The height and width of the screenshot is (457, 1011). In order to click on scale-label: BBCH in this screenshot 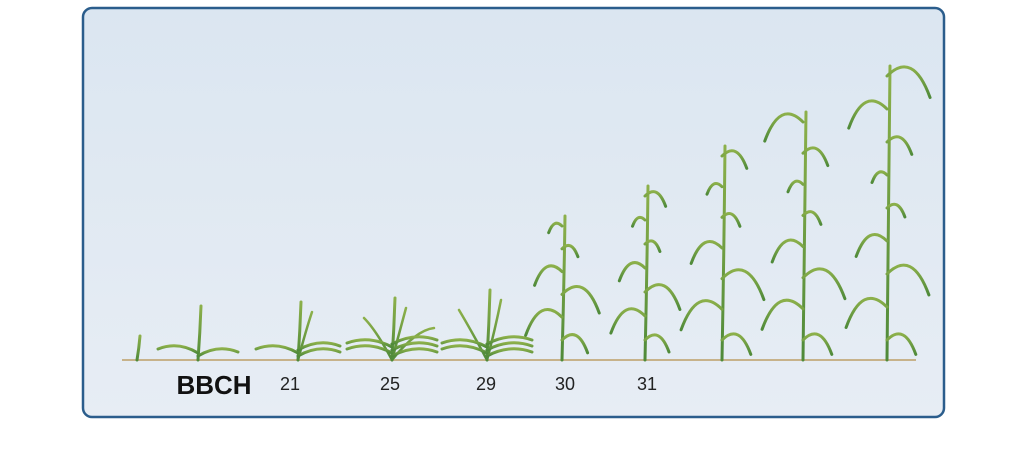, I will do `click(213, 385)`.